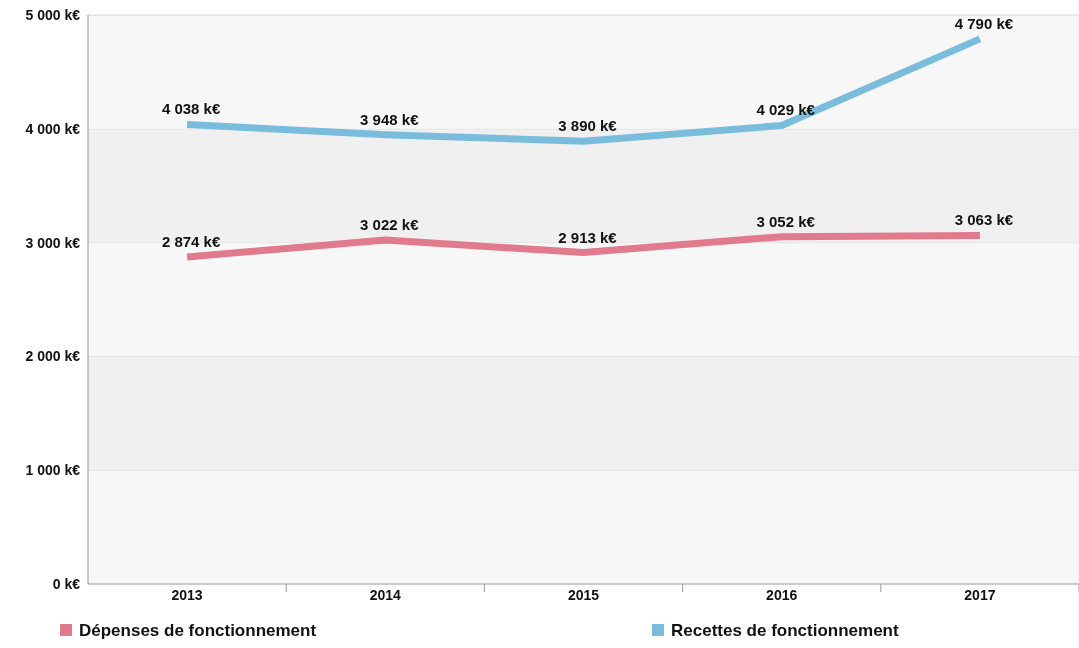 Image resolution: width=1079 pixels, height=648 pixels. Describe the element at coordinates (984, 220) in the screenshot. I see `data-label: 3 063 k€` at that location.